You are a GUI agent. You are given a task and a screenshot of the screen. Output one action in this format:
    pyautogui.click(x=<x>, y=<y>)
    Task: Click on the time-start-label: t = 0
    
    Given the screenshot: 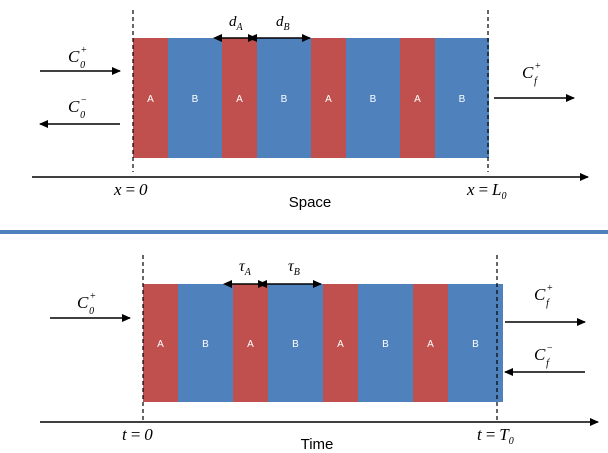 What is the action you would take?
    pyautogui.click(x=137, y=434)
    